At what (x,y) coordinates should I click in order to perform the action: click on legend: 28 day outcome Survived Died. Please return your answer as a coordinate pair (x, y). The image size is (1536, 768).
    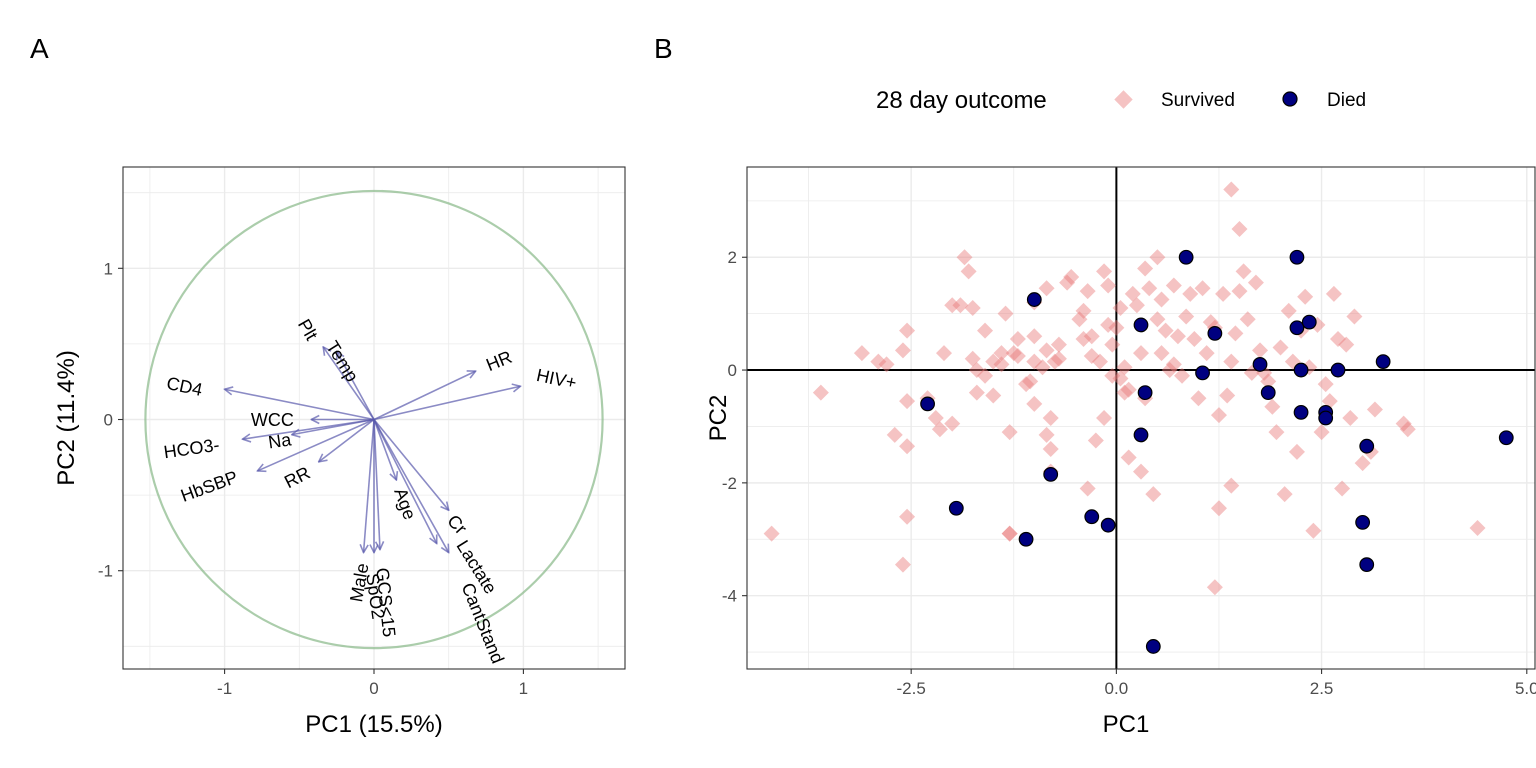
    Looking at the image, I should click on (1121, 100).